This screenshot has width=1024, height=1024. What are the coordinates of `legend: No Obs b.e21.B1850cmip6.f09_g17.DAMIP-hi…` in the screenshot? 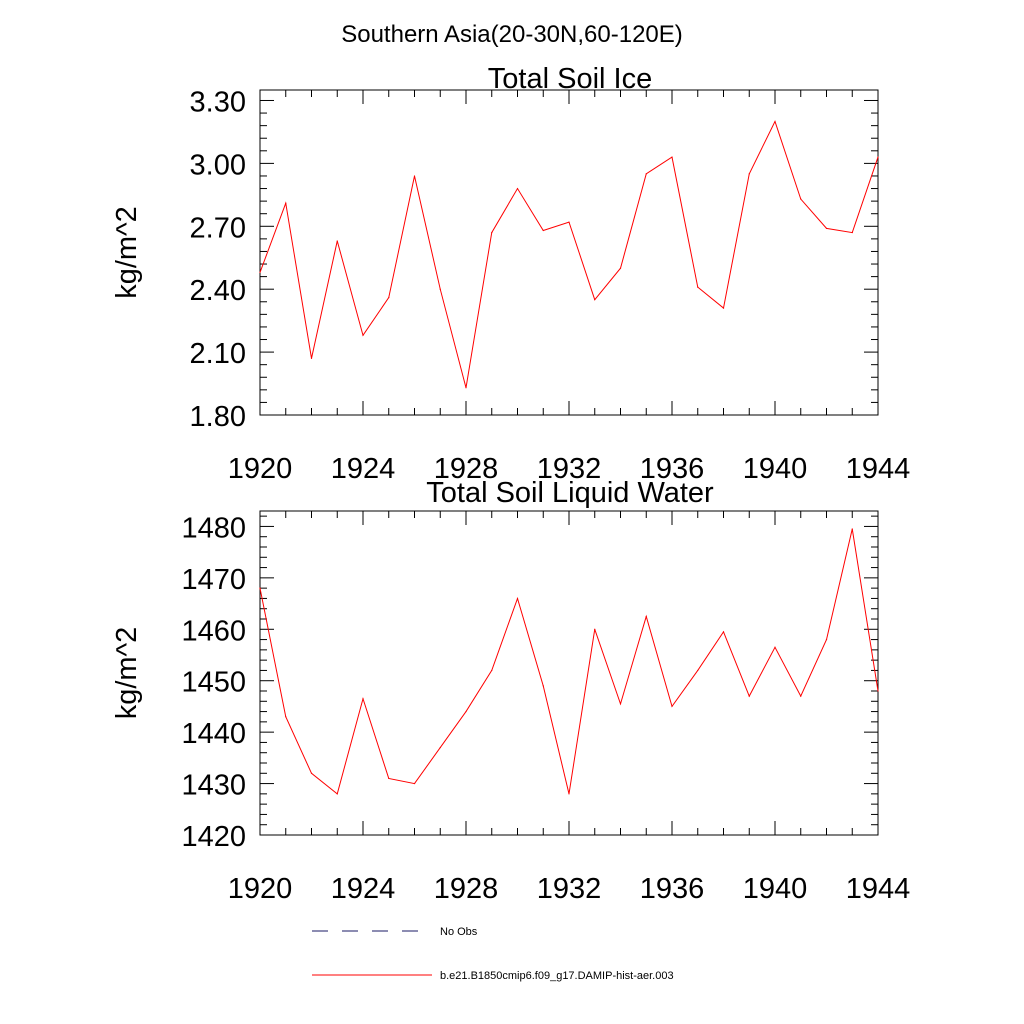 It's located at (493, 954).